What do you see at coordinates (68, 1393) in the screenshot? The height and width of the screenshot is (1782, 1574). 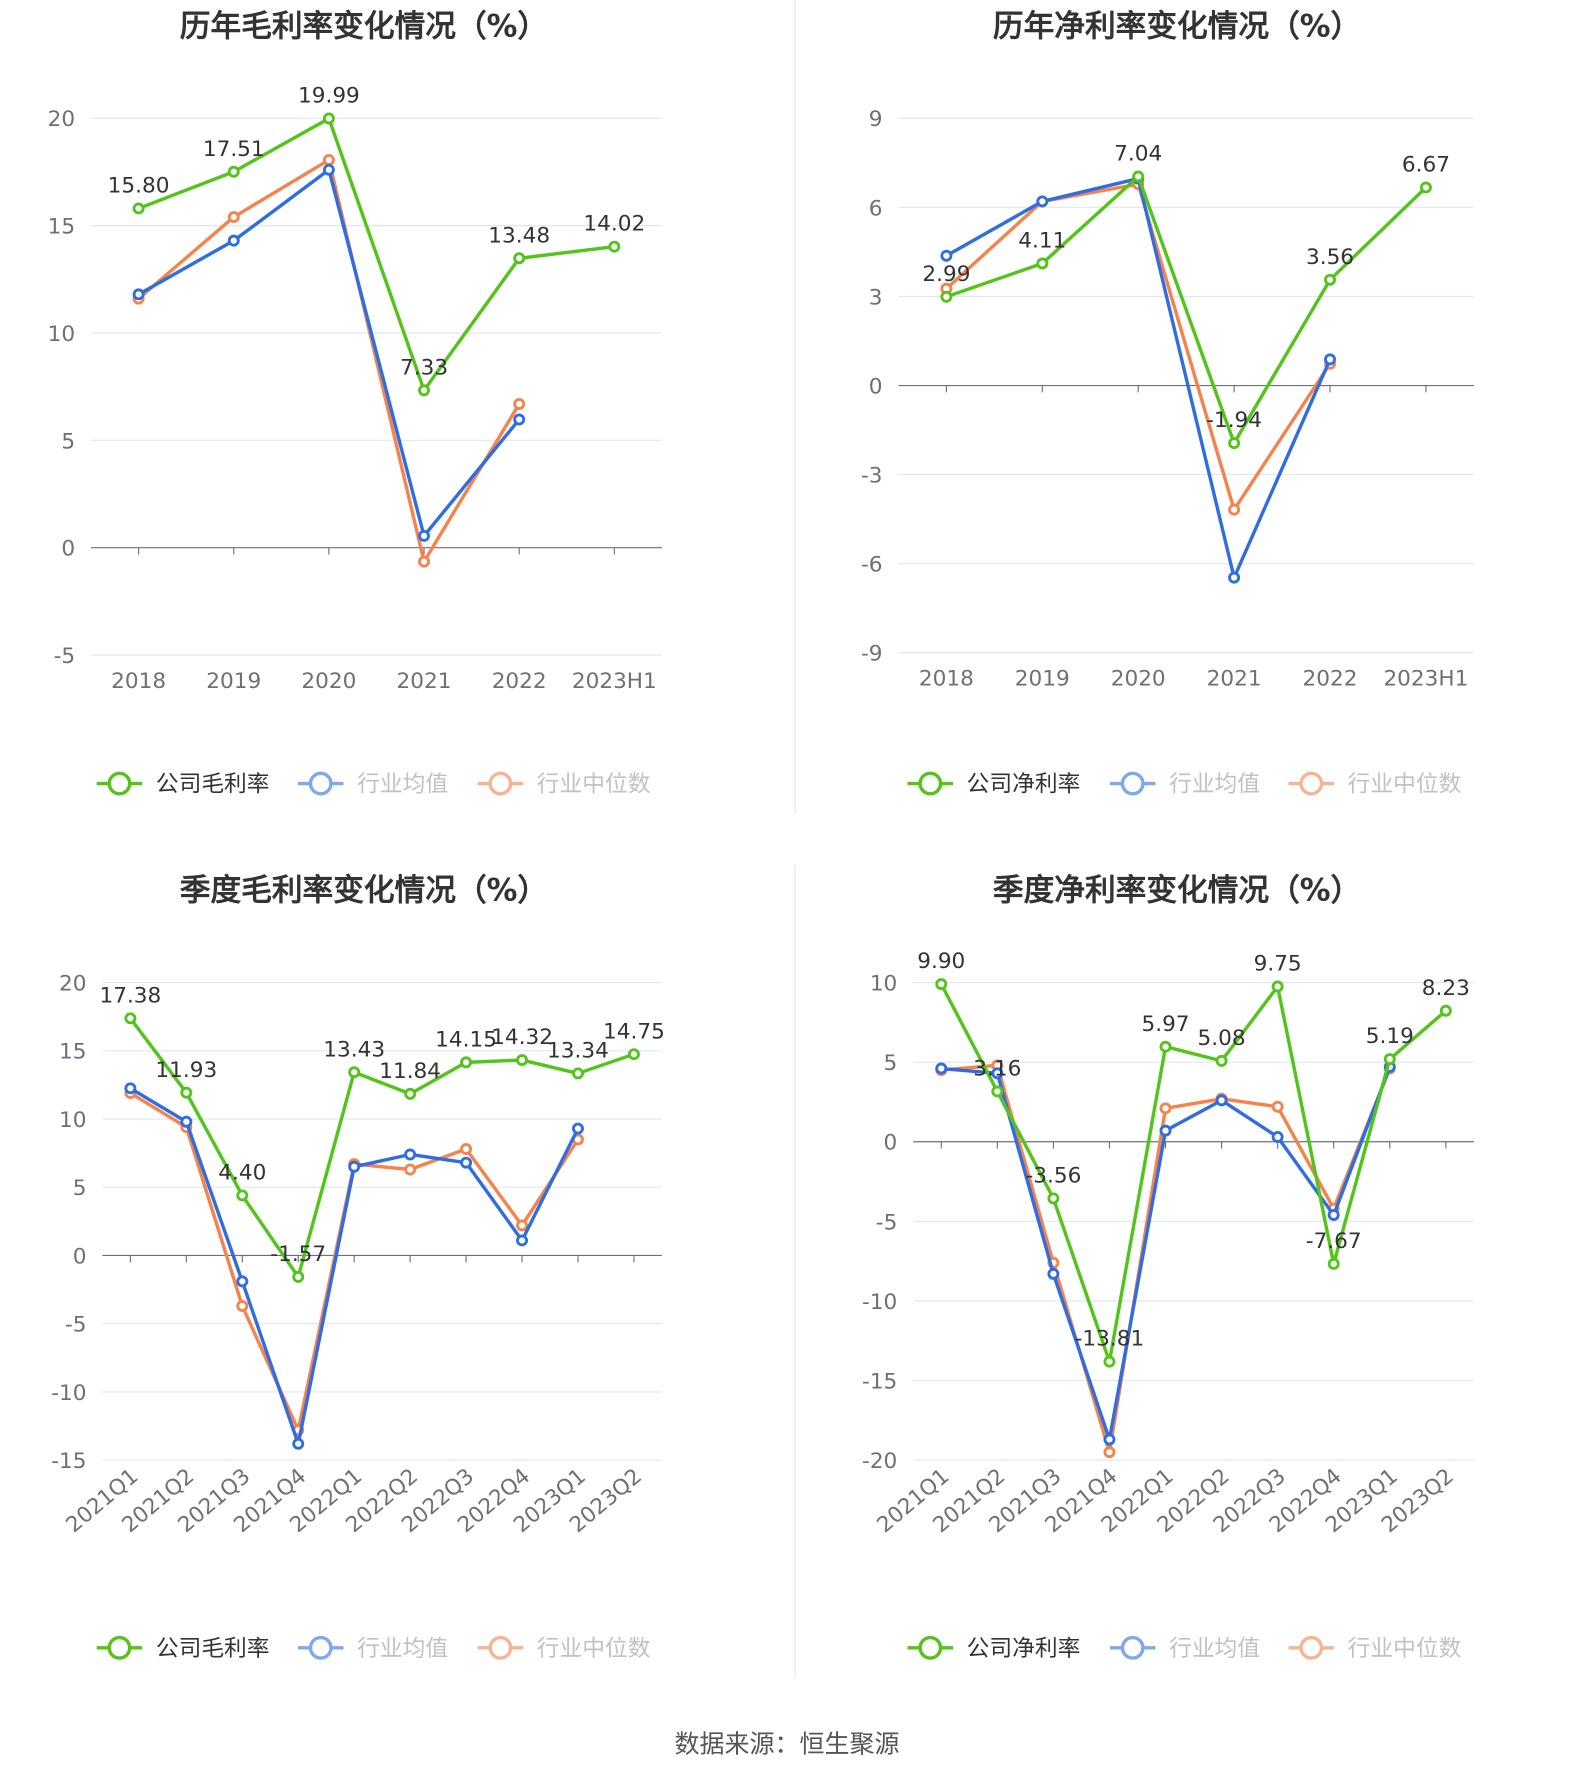 I see `y-tick-label: -10` at bounding box center [68, 1393].